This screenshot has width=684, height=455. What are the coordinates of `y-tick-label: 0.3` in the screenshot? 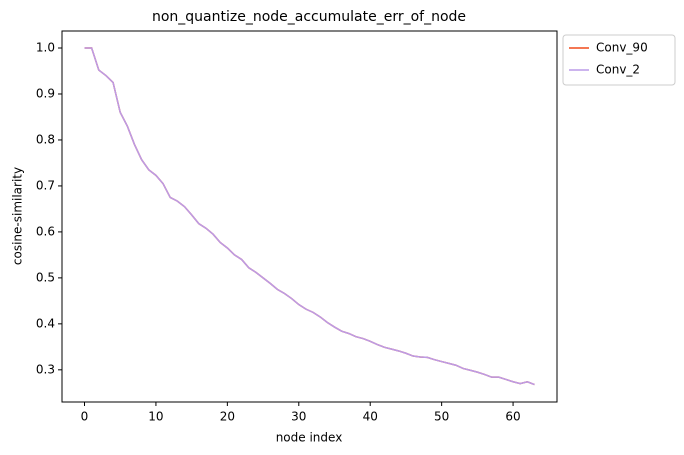 It's located at (45, 369).